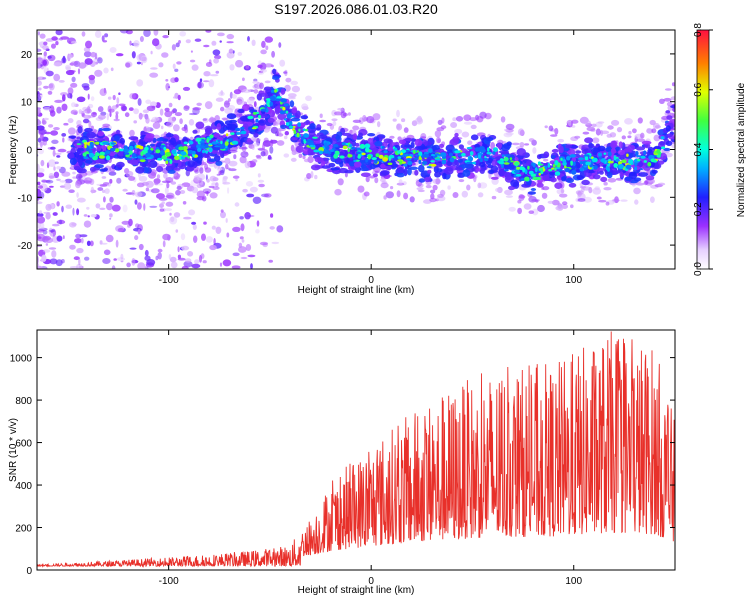 This screenshot has width=750, height=600. I want to click on colorbar-tick-label: 0.6, so click(698, 89).